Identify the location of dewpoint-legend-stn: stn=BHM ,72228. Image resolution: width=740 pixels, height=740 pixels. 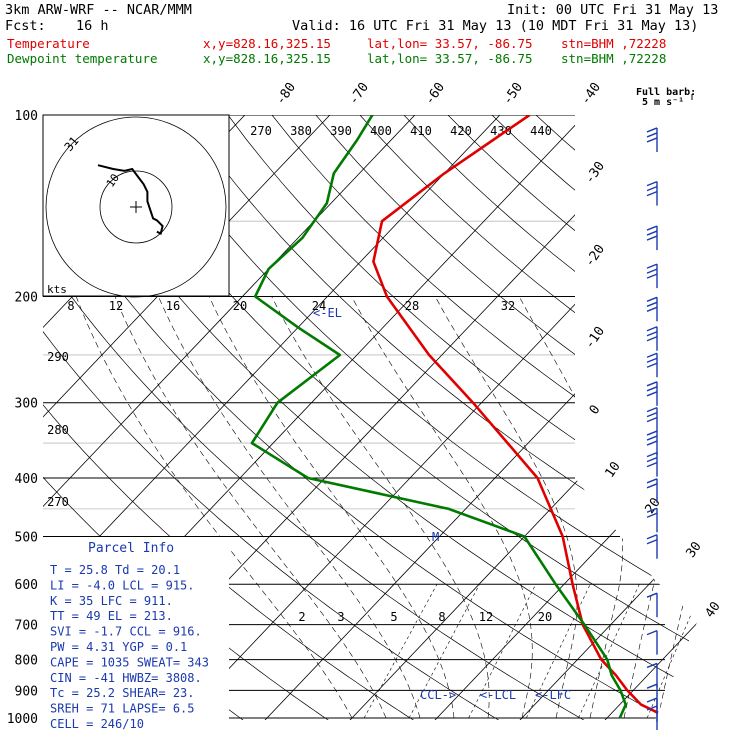
(614, 58).